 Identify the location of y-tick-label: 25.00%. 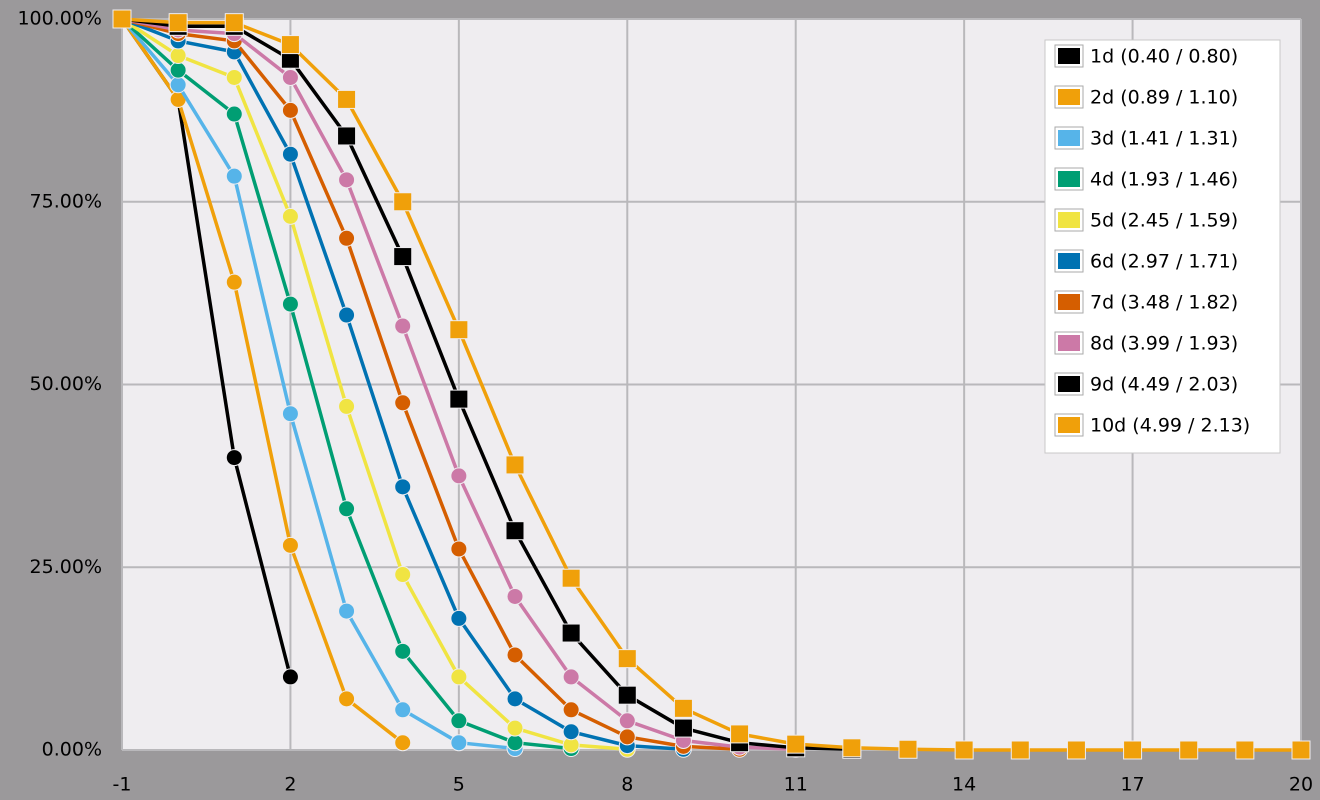
(66, 567).